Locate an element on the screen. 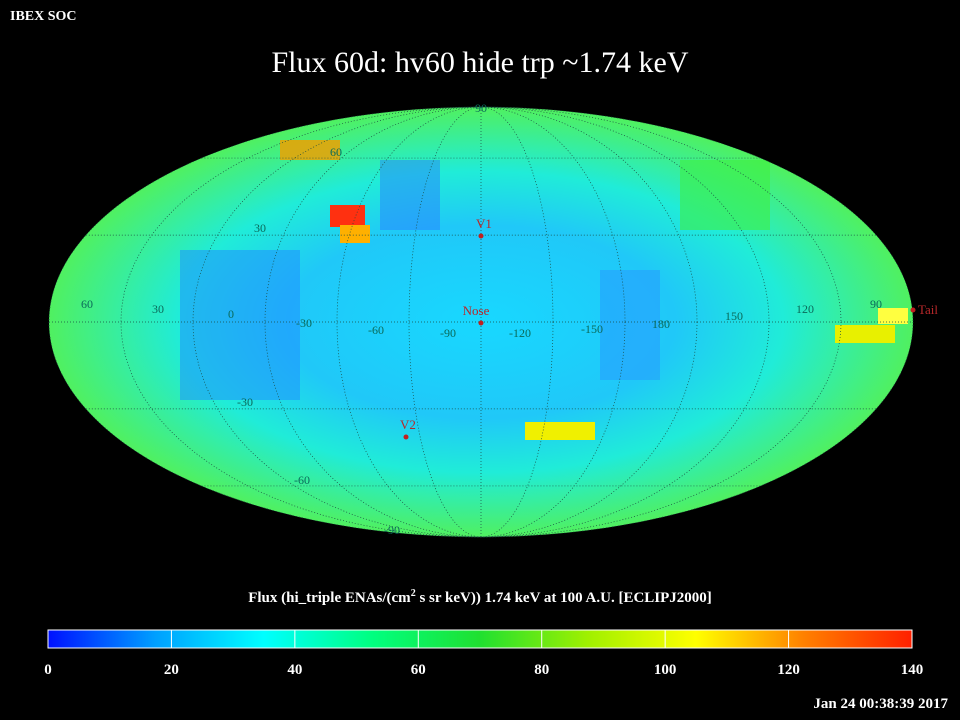 The image size is (960, 720). longitude-label: -150 is located at coordinates (592, 329).